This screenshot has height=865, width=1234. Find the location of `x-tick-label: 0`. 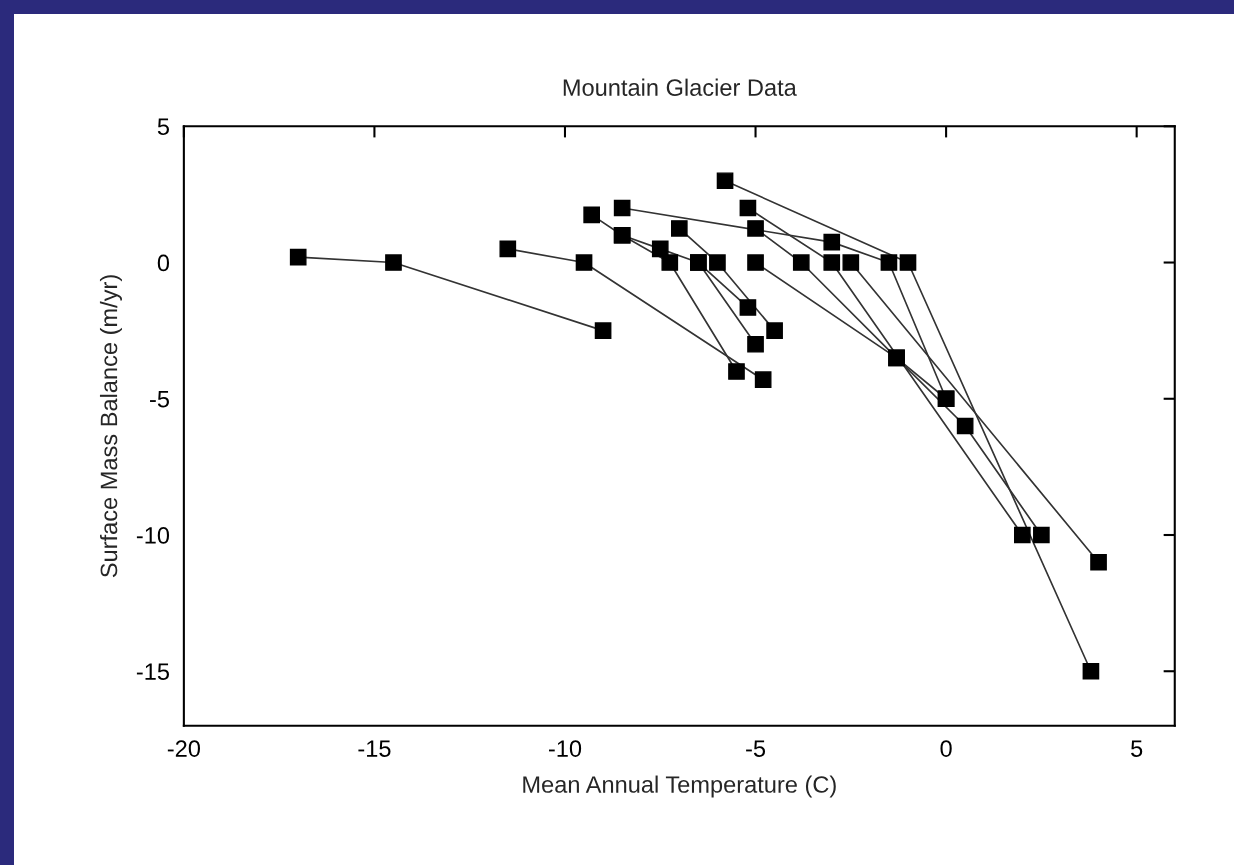

x-tick-label: 0 is located at coordinates (946, 748).